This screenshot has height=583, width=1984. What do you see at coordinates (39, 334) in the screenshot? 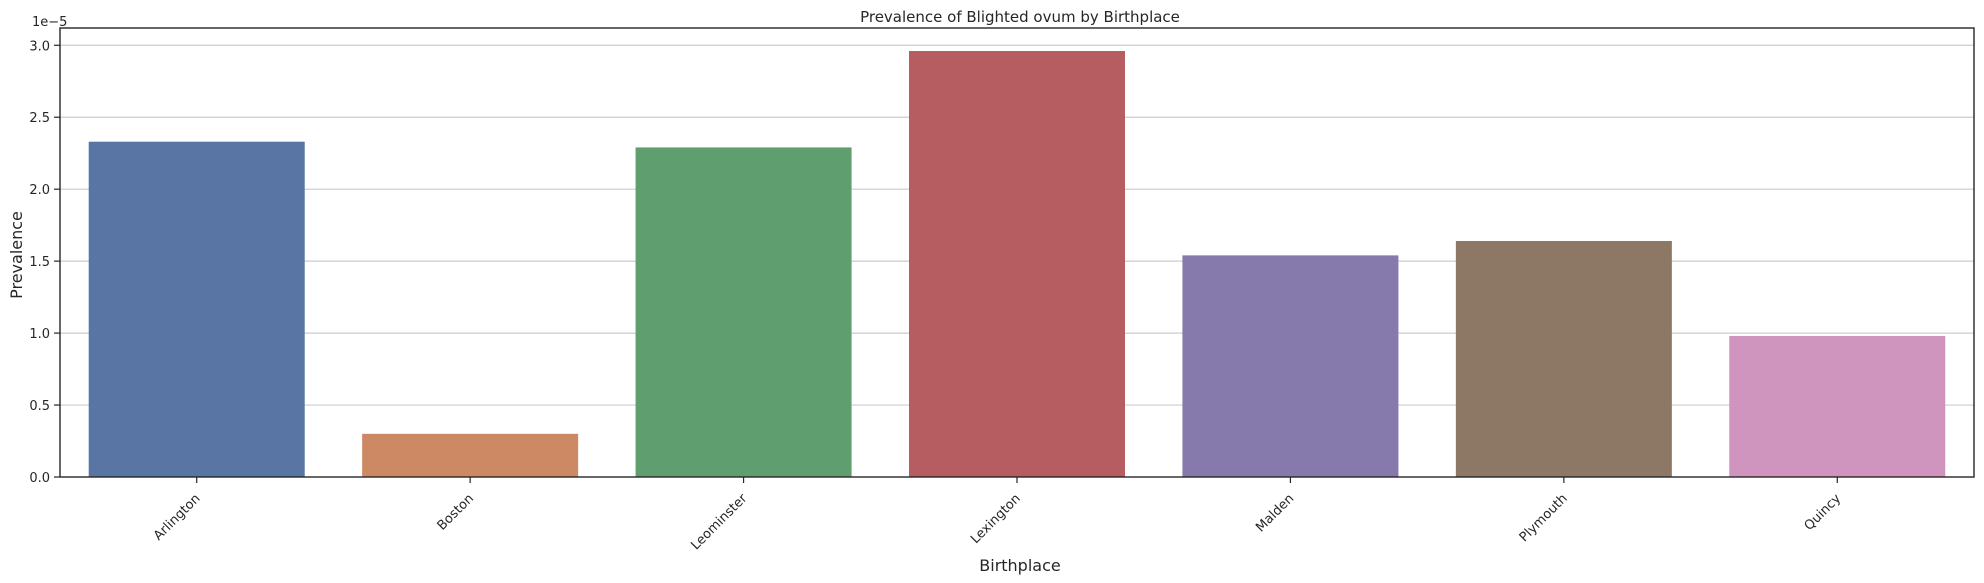
I see `y-tick-label: 1.0` at bounding box center [39, 334].